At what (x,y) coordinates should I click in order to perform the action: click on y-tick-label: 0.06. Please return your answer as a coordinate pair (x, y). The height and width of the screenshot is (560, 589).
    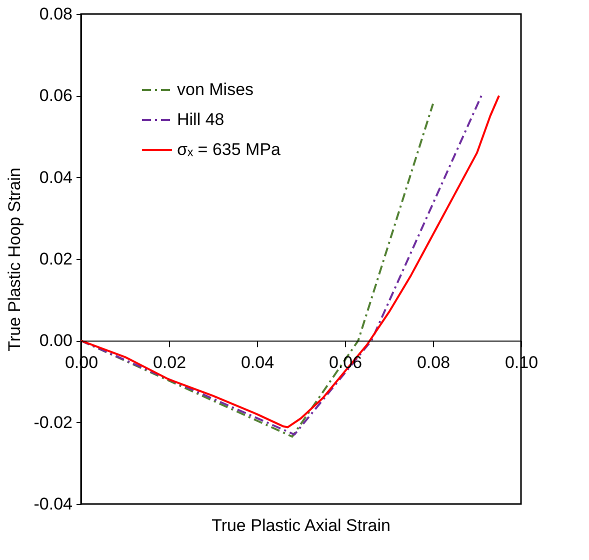
    Looking at the image, I should click on (55, 96).